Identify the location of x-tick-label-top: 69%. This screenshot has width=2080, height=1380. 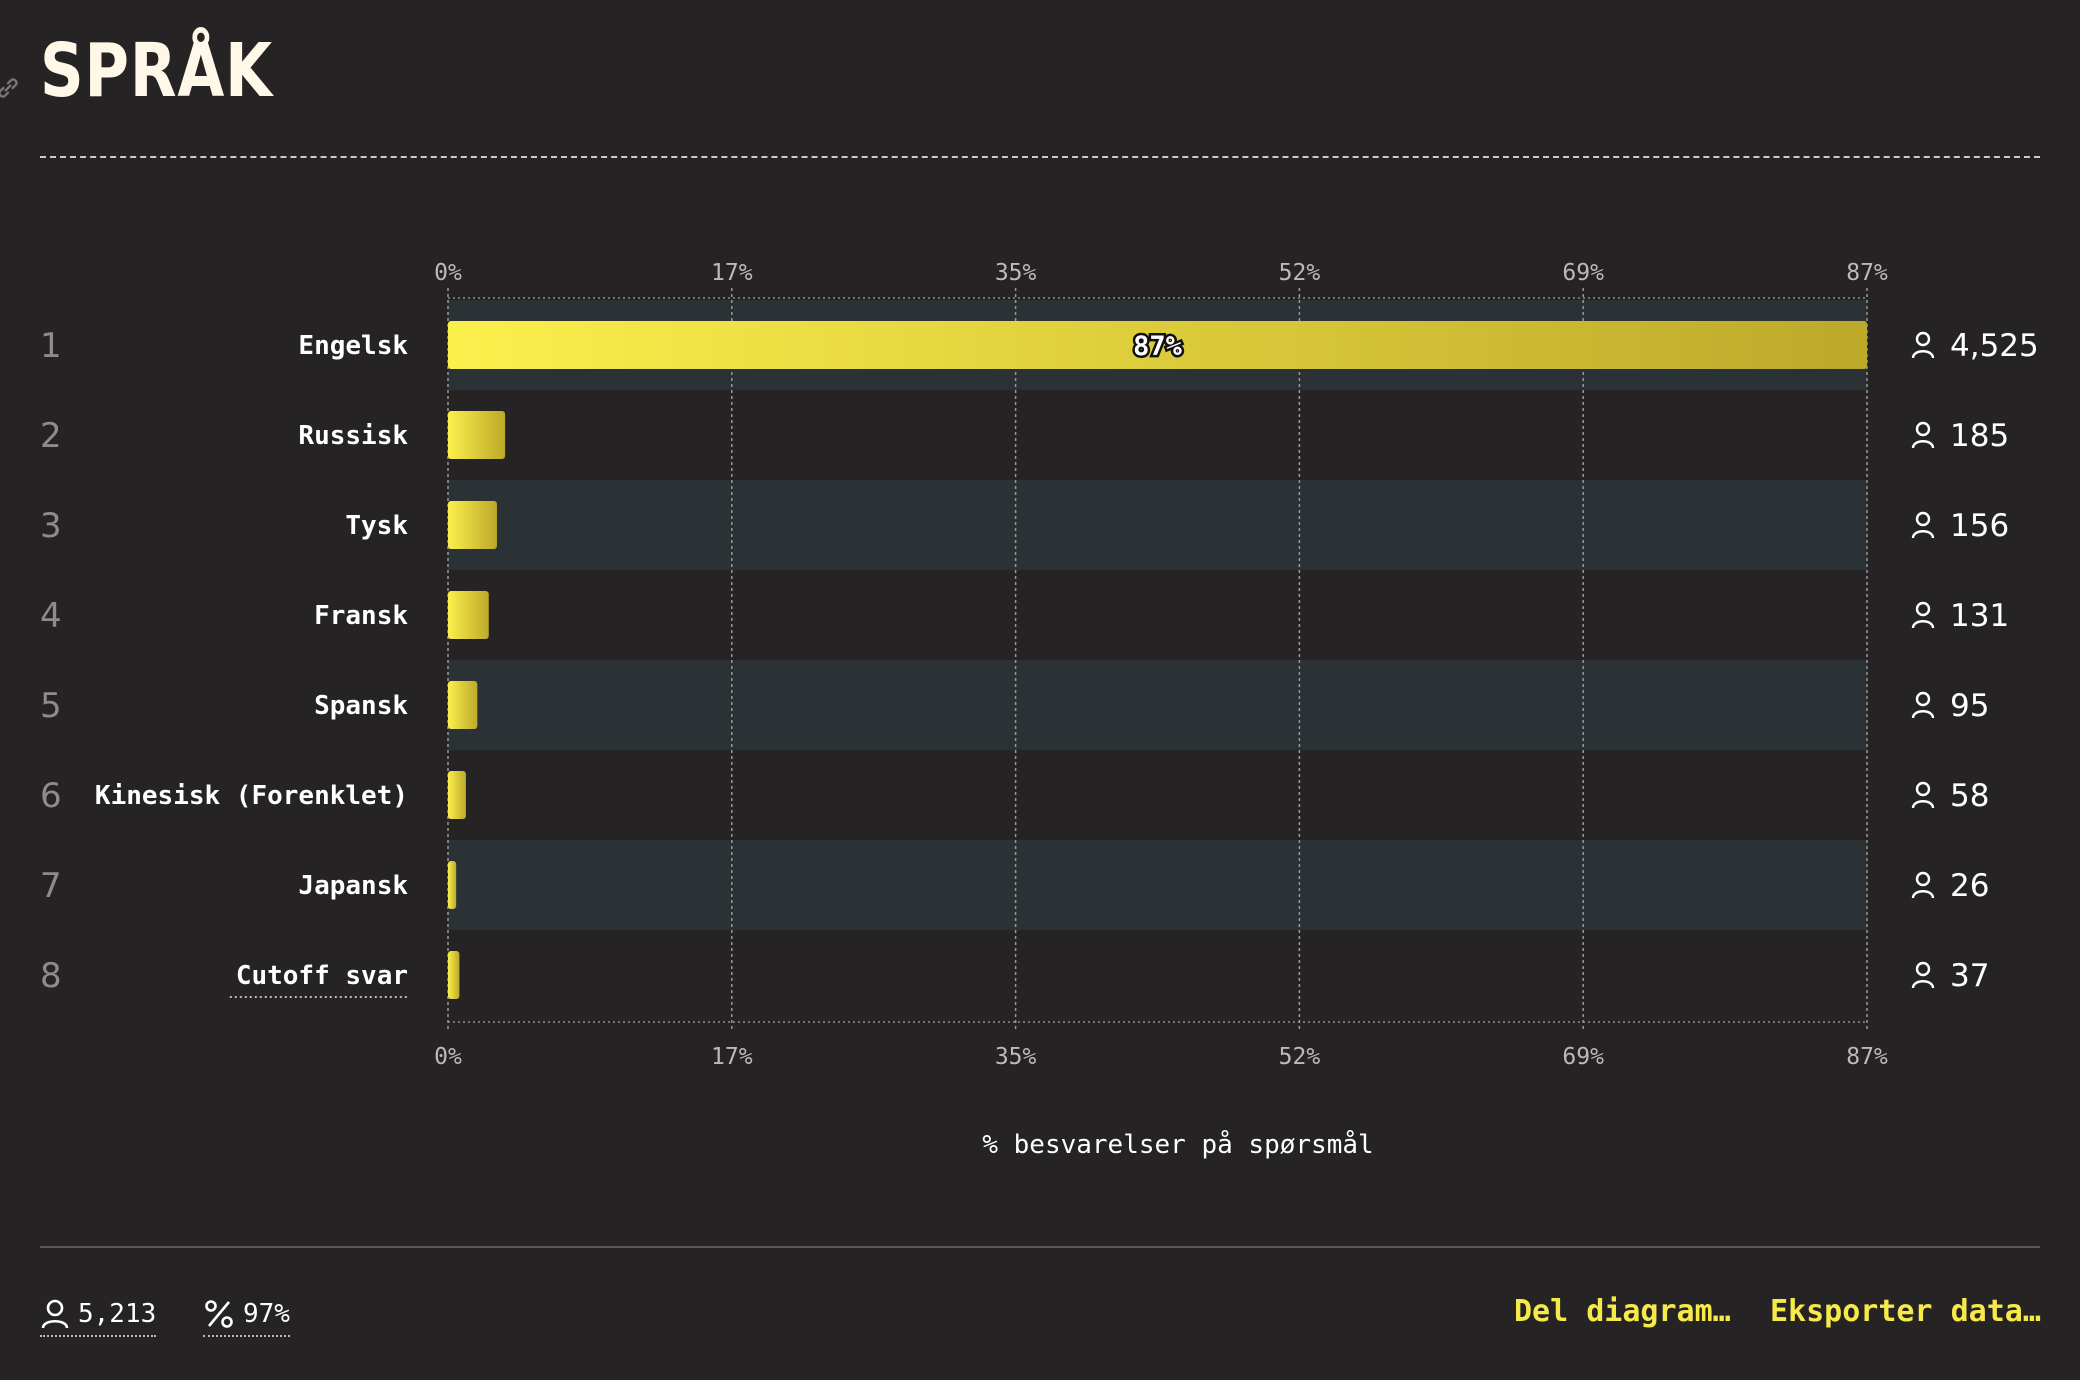
(1583, 273).